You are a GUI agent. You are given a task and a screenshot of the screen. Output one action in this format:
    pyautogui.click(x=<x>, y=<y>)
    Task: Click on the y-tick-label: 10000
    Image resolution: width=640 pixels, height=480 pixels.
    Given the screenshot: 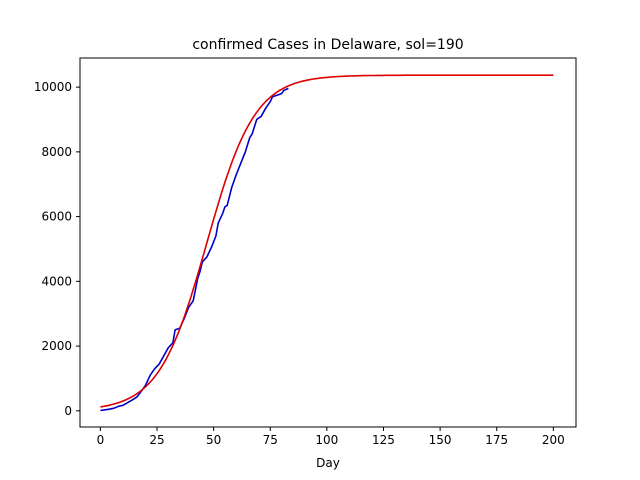 What is the action you would take?
    pyautogui.click(x=53, y=87)
    